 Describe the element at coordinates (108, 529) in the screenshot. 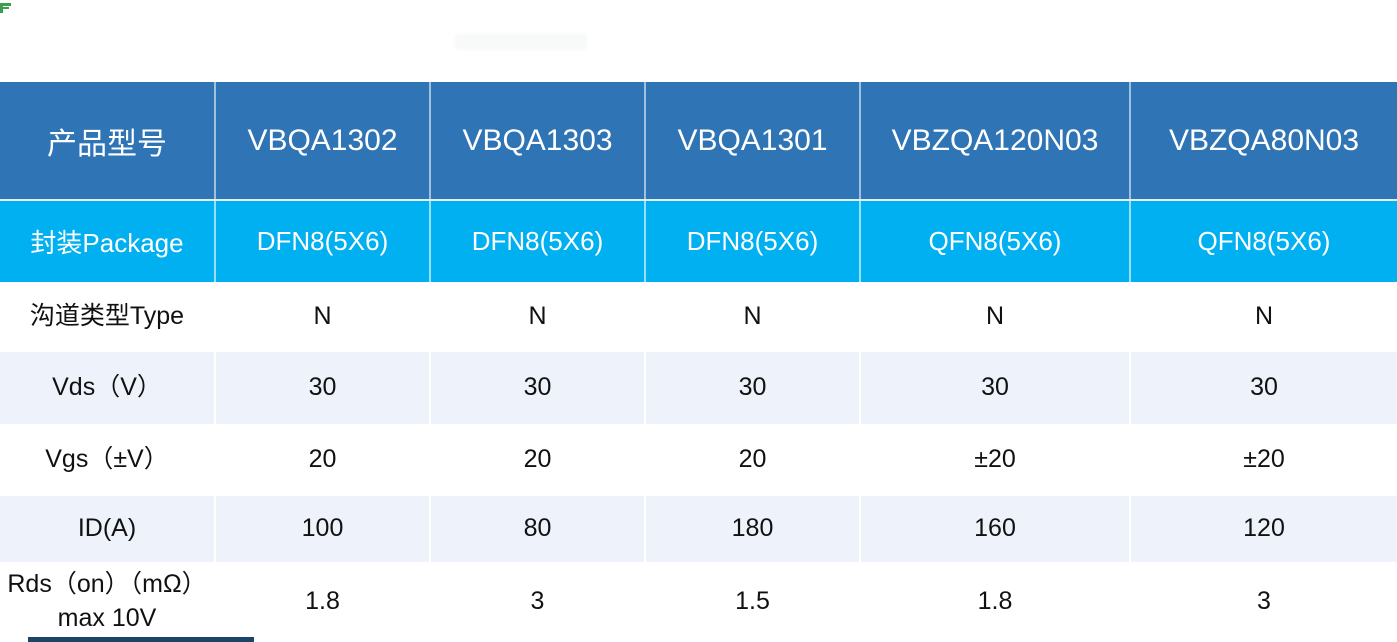

I see `row-label: ID(A)` at that location.